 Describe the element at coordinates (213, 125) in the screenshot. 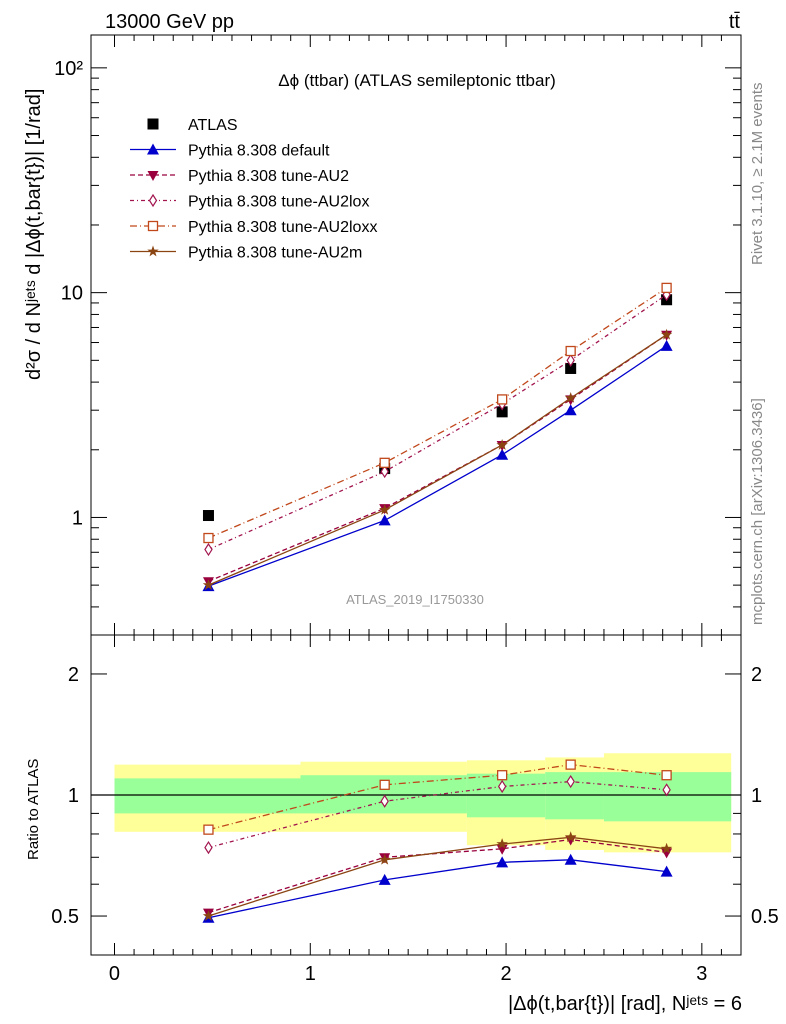

I see `legend-label-0: ATLAS` at that location.